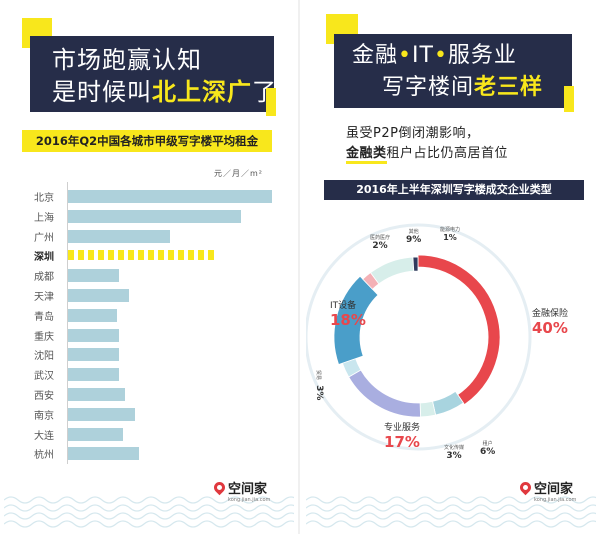  I want to click on bar-axis-line, so click(67, 323).